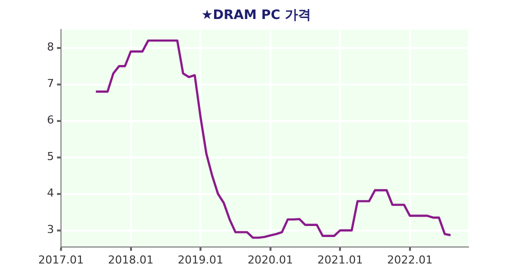  I want to click on y-tick-label: 8, so click(50, 47).